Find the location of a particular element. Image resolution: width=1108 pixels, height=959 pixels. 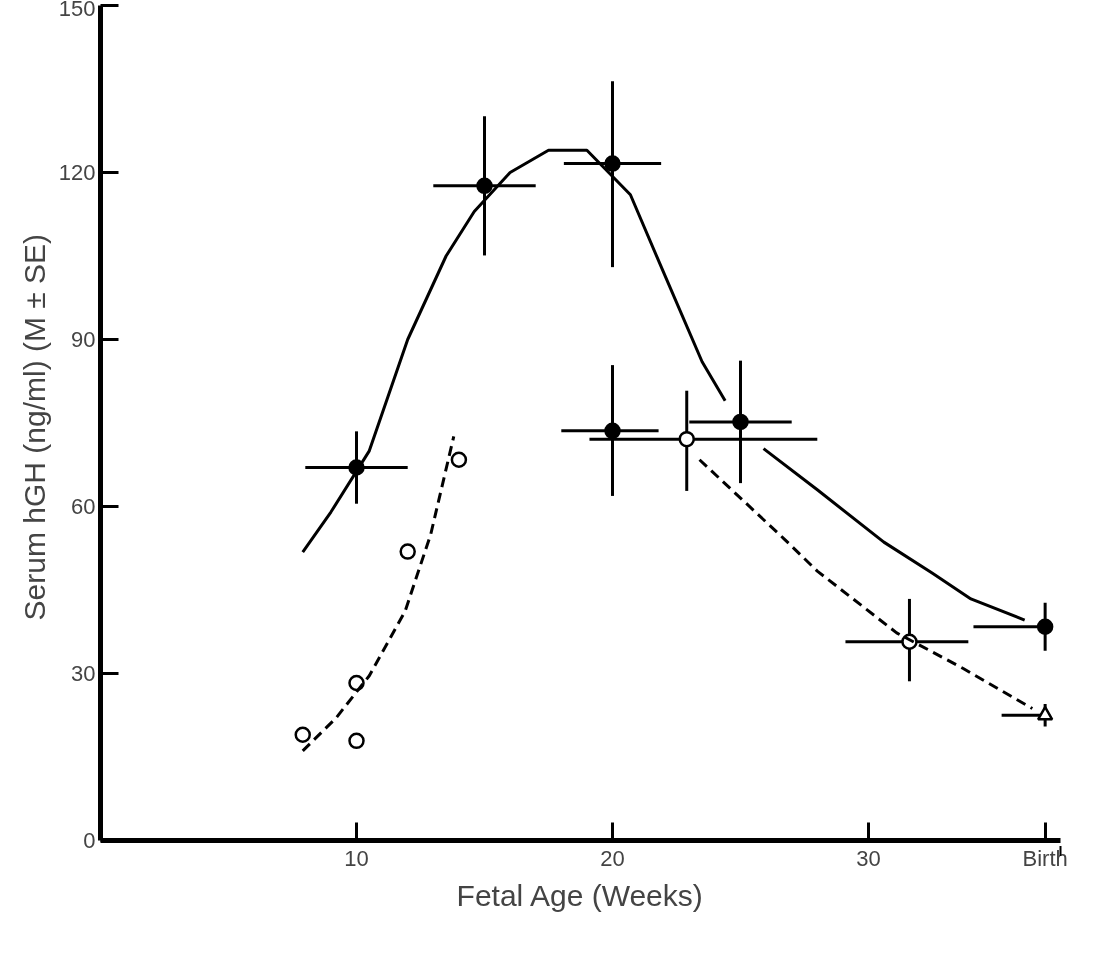

x-tick-label: 20 is located at coordinates (612, 858).